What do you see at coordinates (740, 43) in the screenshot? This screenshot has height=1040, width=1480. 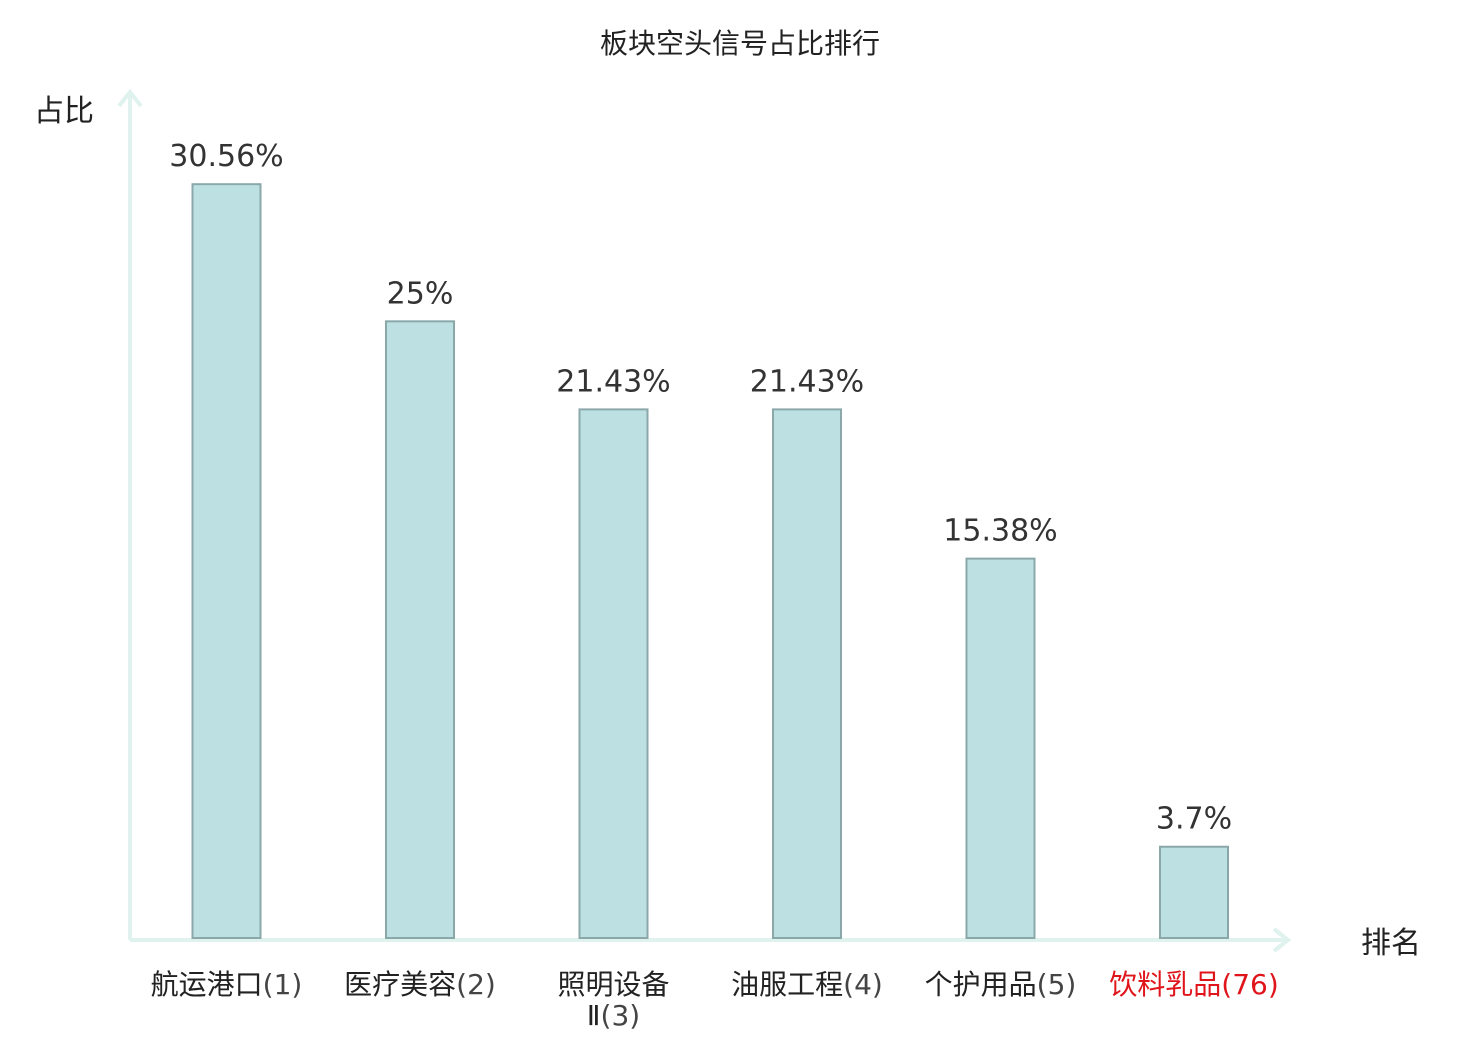 I see `chart-title: 板块空头信号占比排行` at bounding box center [740, 43].